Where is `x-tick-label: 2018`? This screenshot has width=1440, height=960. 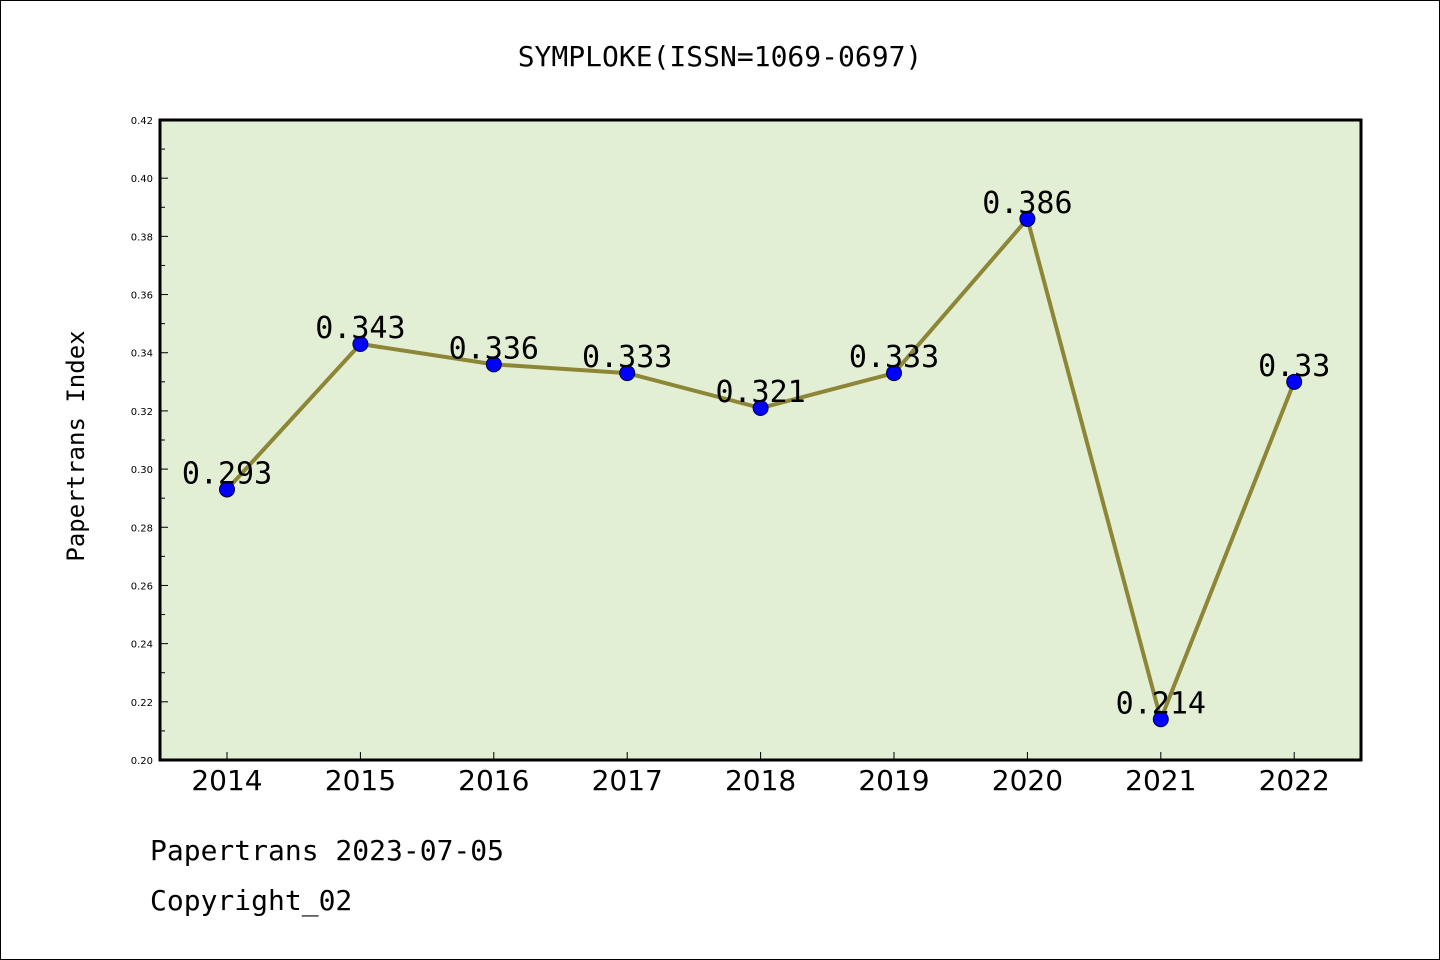 x-tick-label: 2018 is located at coordinates (760, 780).